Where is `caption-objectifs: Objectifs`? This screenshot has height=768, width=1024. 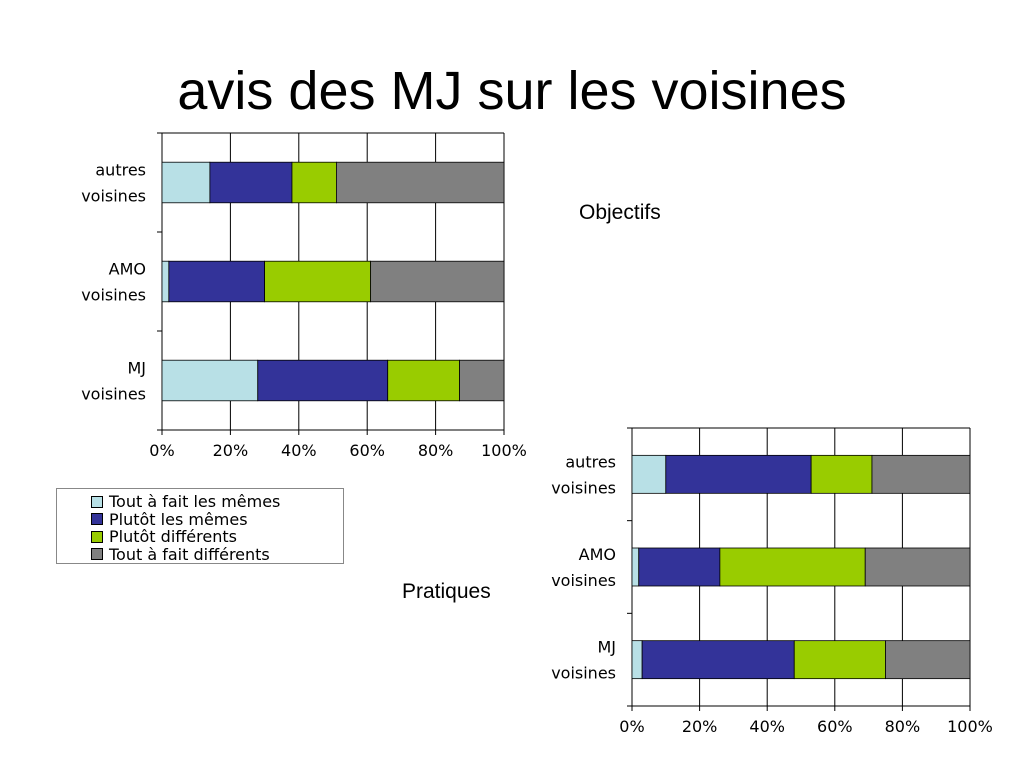
caption-objectifs: Objectifs is located at coordinates (620, 212).